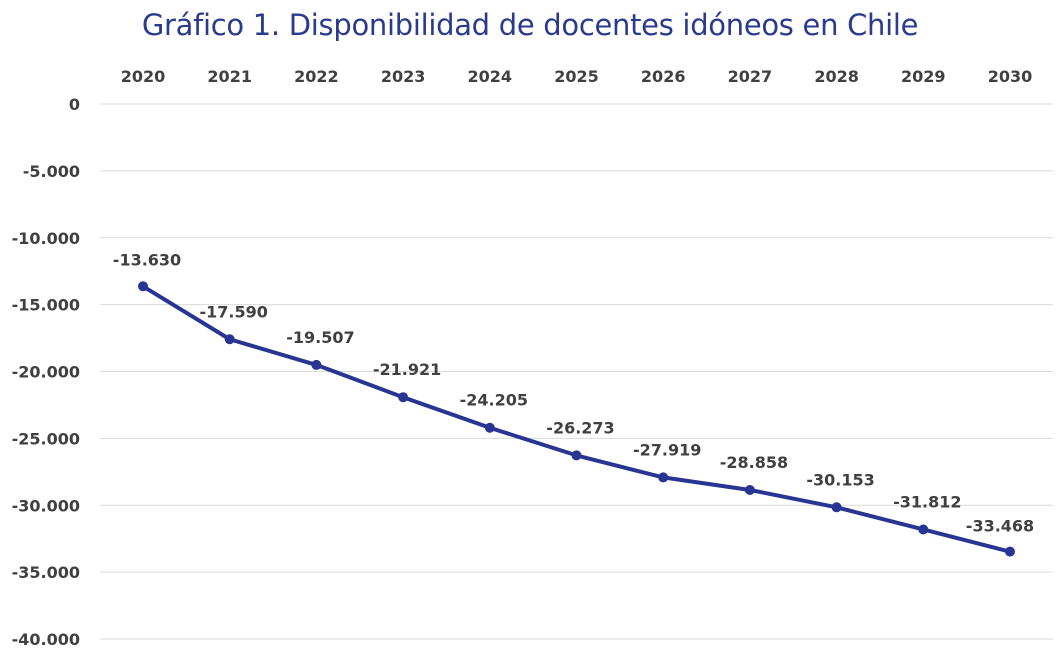 The width and height of the screenshot is (1060, 651). What do you see at coordinates (1000, 526) in the screenshot?
I see `data-label: -33.468` at bounding box center [1000, 526].